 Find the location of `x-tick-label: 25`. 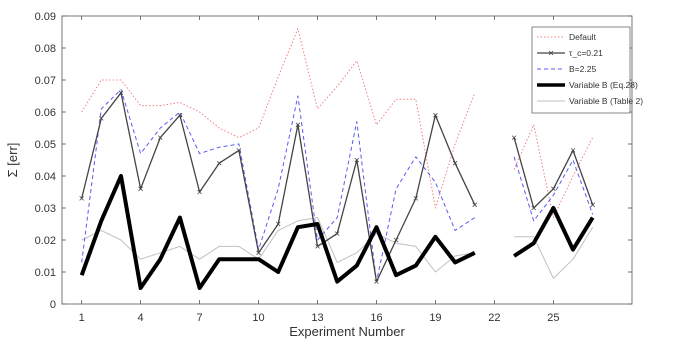

x-tick-label: 25 is located at coordinates (553, 318).